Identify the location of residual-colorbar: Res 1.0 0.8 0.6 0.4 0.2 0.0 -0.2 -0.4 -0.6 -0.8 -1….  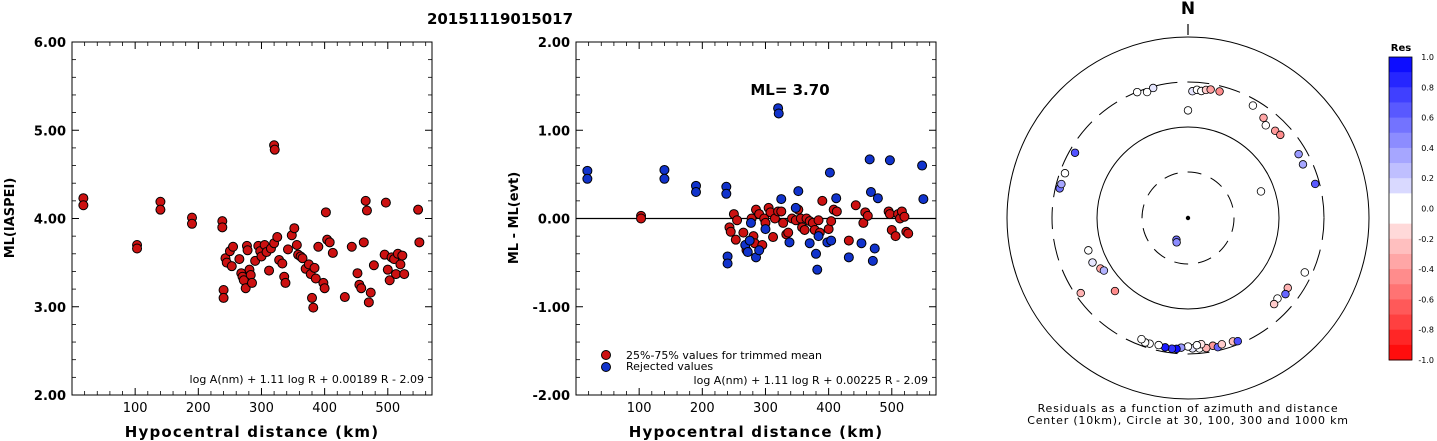
(1411, 204).